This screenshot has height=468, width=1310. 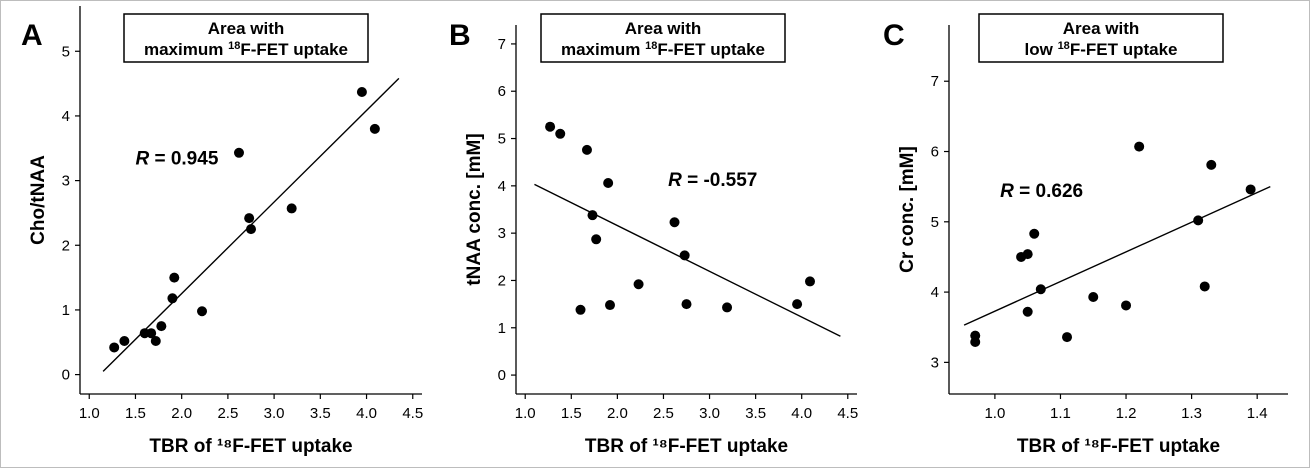 I want to click on panel-c-regression-line, so click(x=1117, y=256).